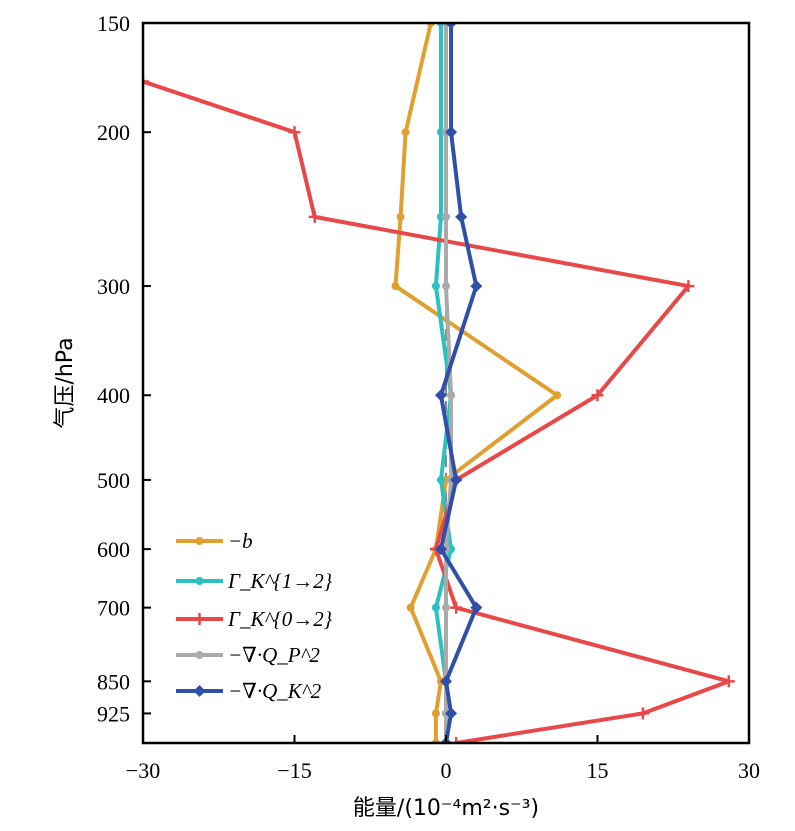 The image size is (795, 831). Describe the element at coordinates (113, 480) in the screenshot. I see `y-tick-label: 500` at that location.